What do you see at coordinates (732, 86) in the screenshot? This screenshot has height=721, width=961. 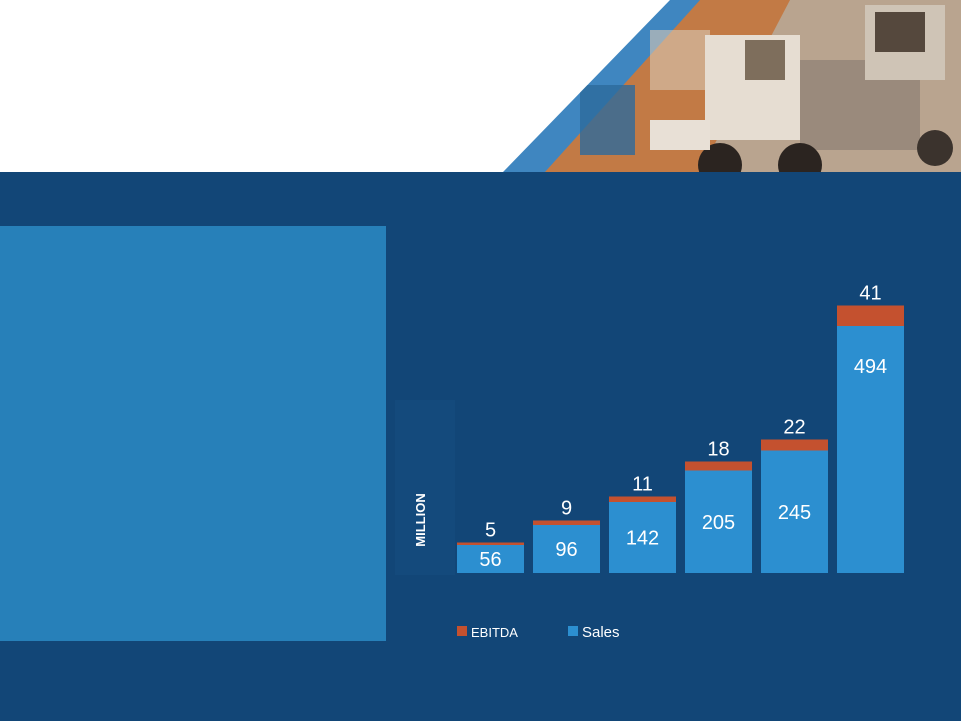 I see `header-truck-image` at bounding box center [732, 86].